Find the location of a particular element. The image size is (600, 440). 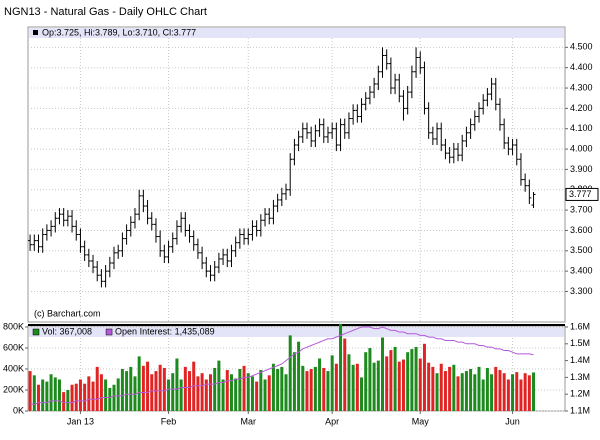

y-tick-label: 4.400 is located at coordinates (581, 67).